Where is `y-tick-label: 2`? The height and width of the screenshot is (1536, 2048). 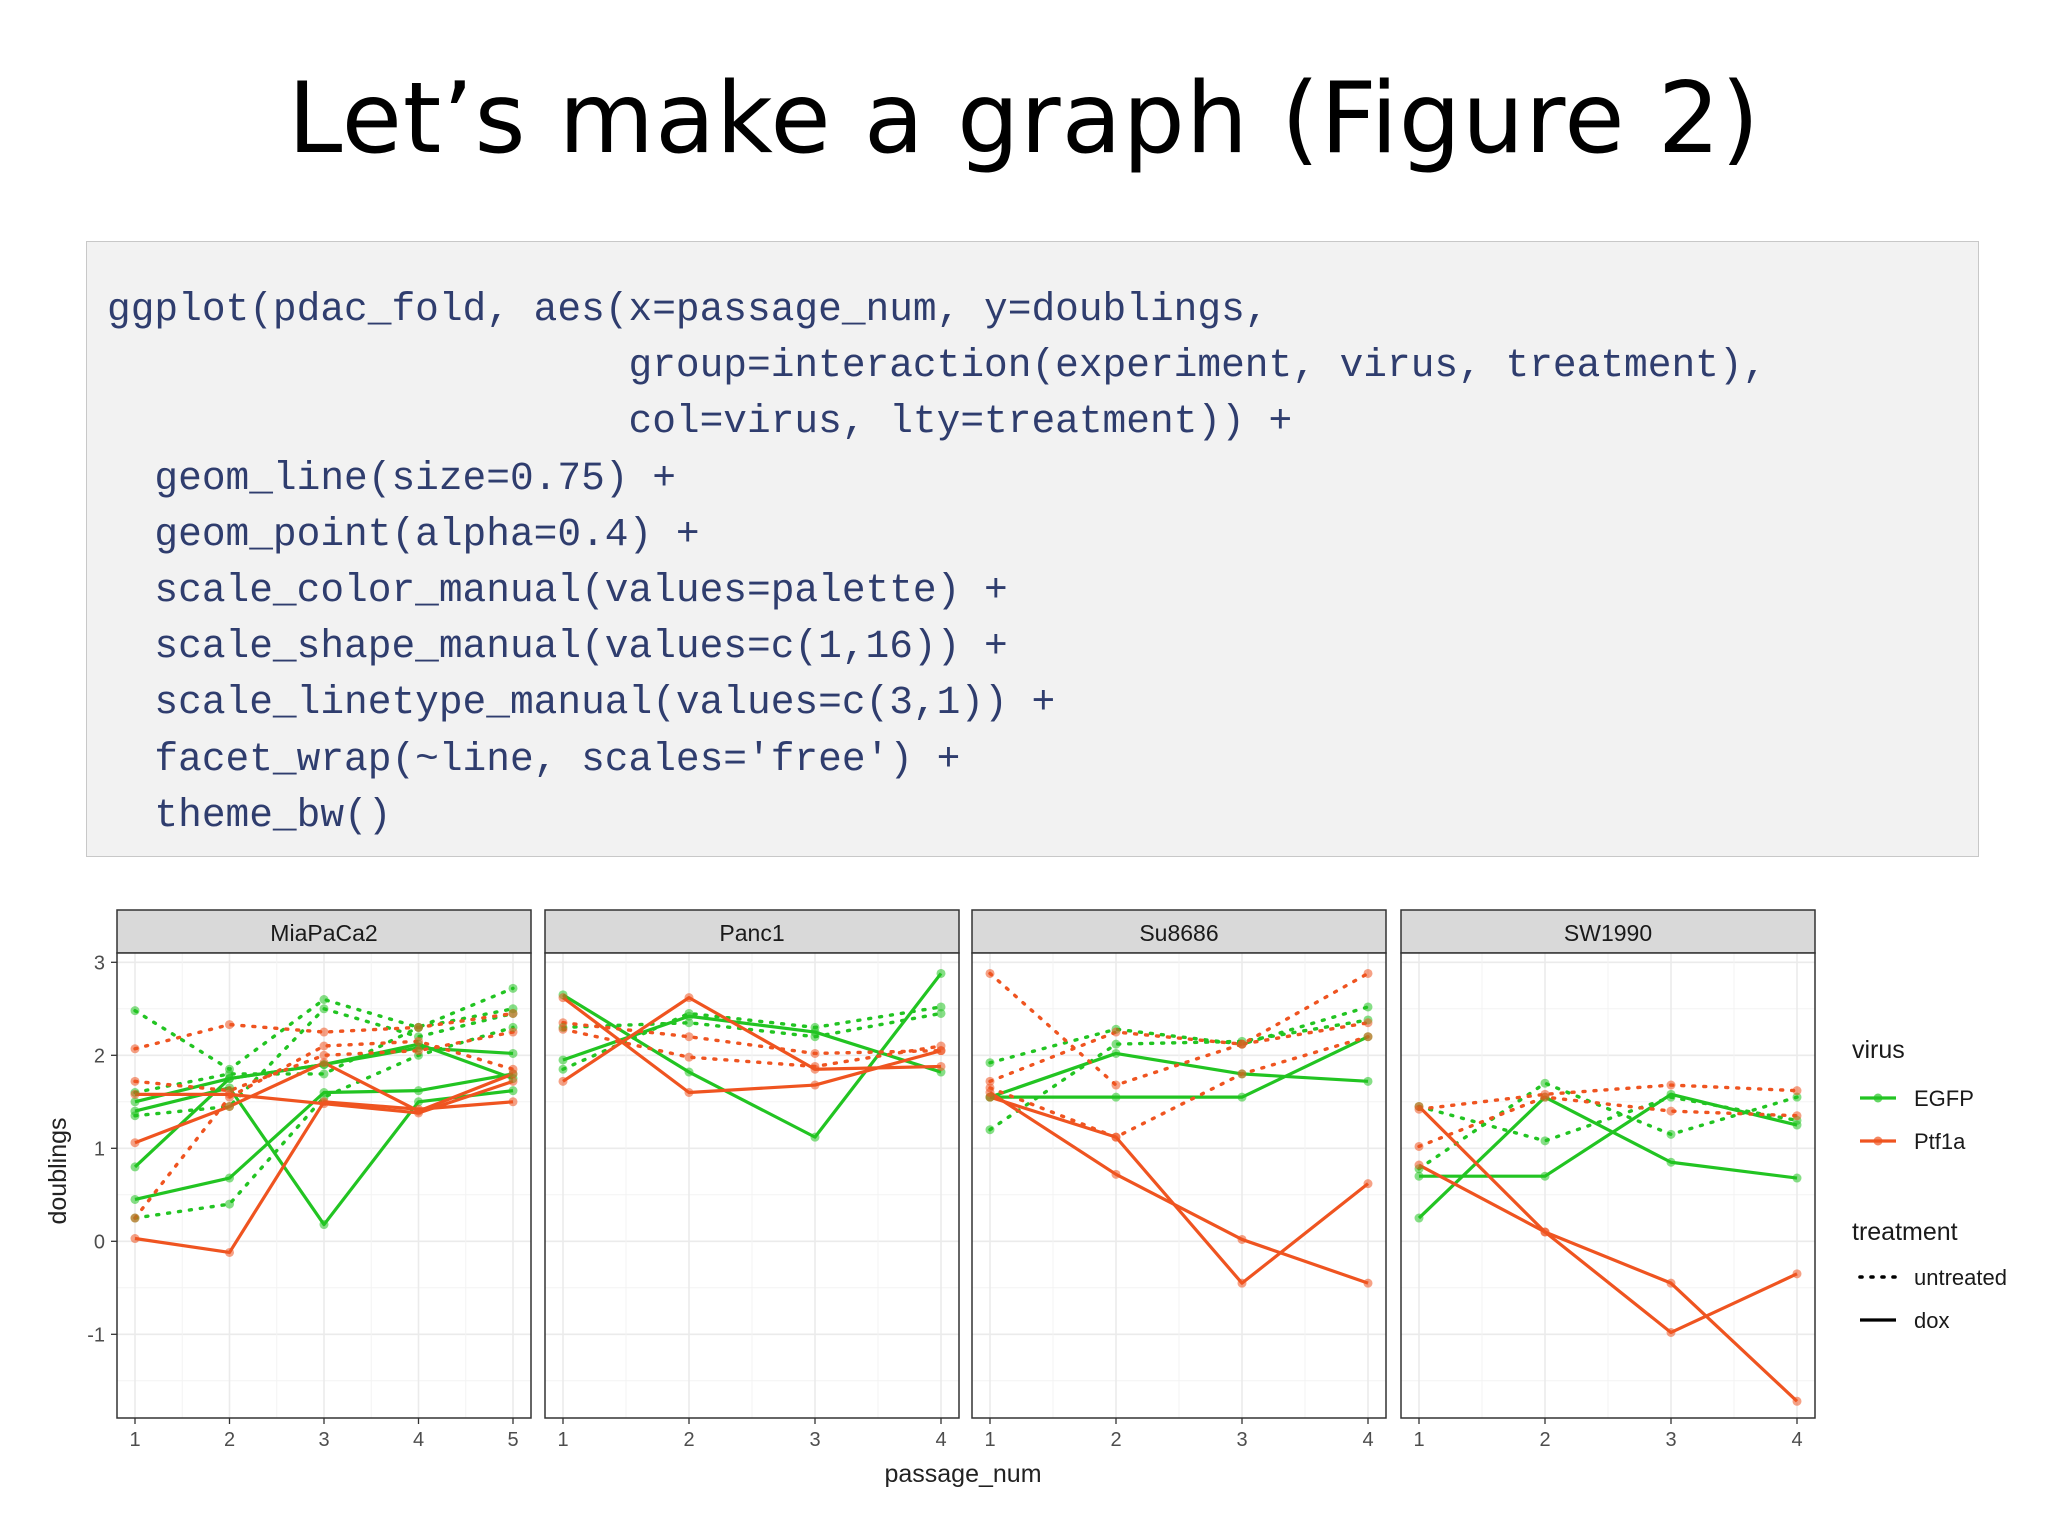
y-tick-label: 2 is located at coordinates (99, 1056).